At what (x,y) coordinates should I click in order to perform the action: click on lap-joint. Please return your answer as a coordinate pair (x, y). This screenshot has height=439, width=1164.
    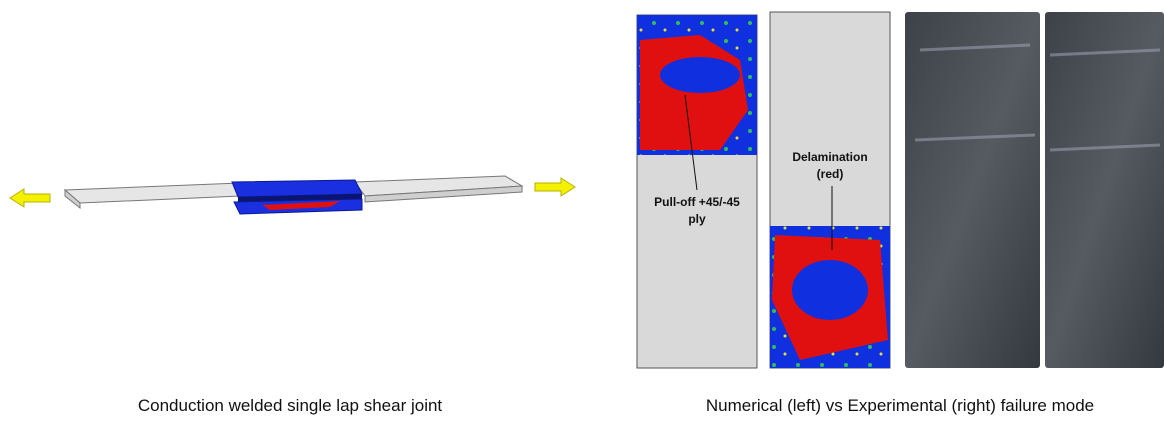
    Looking at the image, I should click on (292, 195).